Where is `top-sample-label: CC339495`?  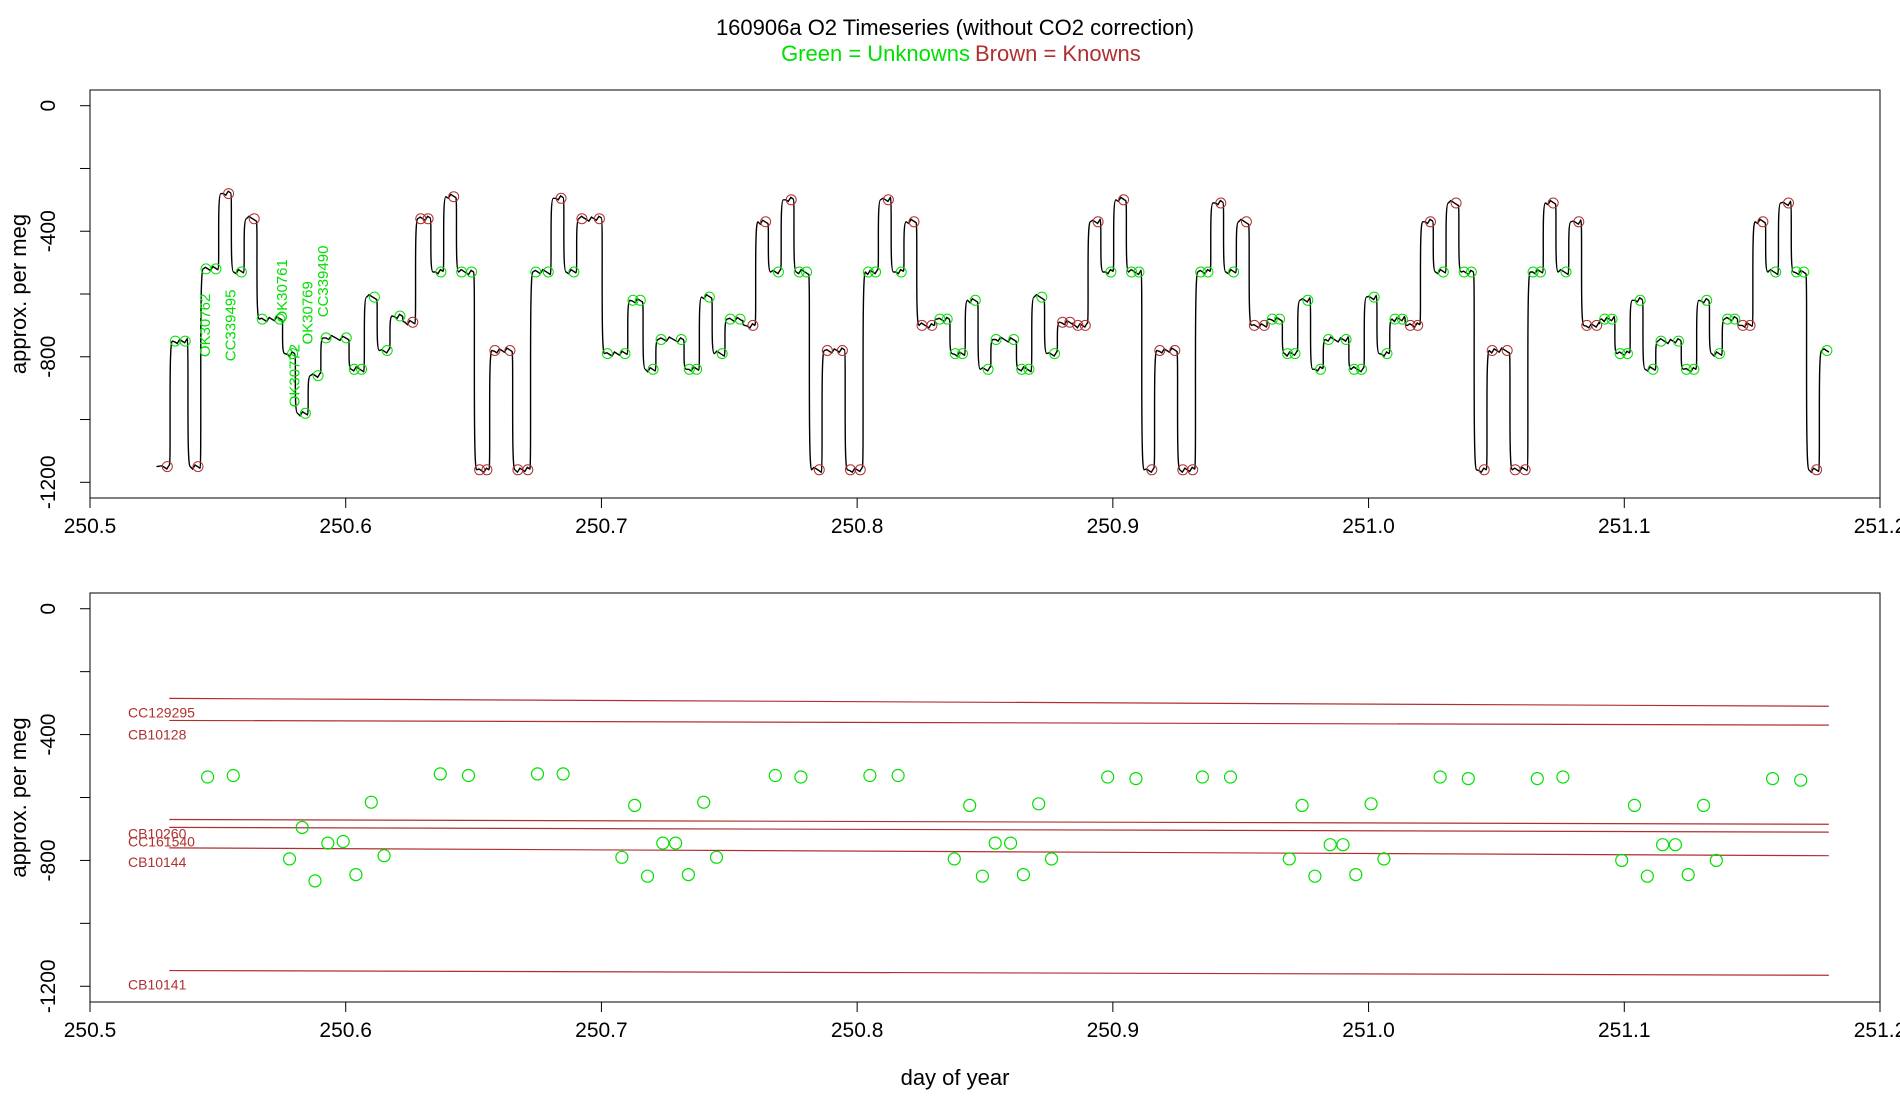
top-sample-label: CC339495 is located at coordinates (231, 326).